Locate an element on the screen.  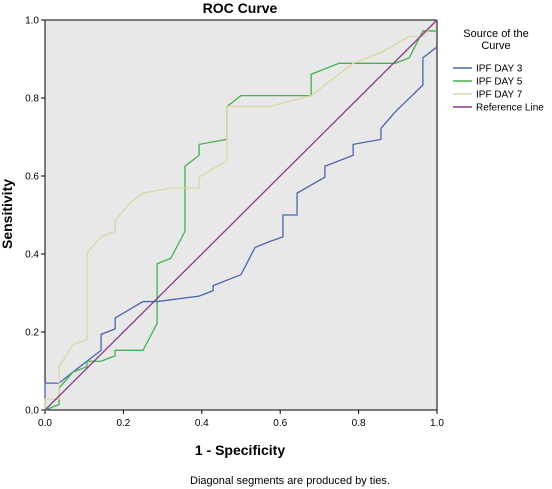
y-tick-label: 0.8 is located at coordinates (32, 99).